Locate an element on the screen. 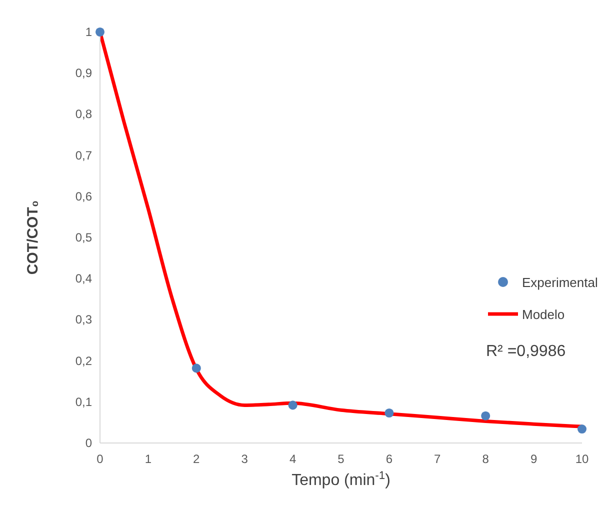  x-tick-label: 9 is located at coordinates (534, 459).